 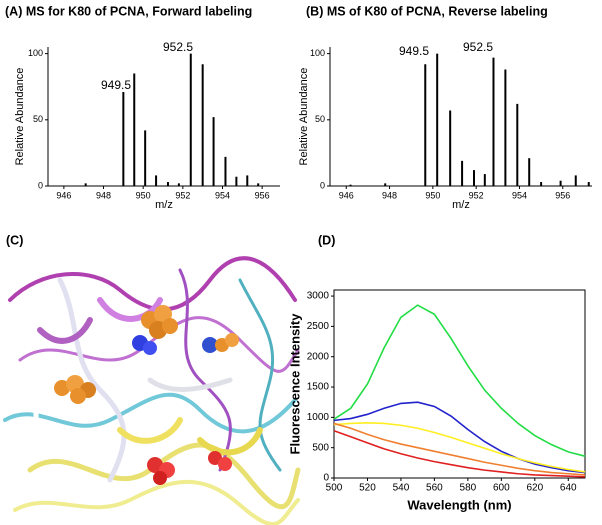 I want to click on chart-title: (B) MS of K80 of PCNA, Reverse labeling, so click(x=427, y=11).